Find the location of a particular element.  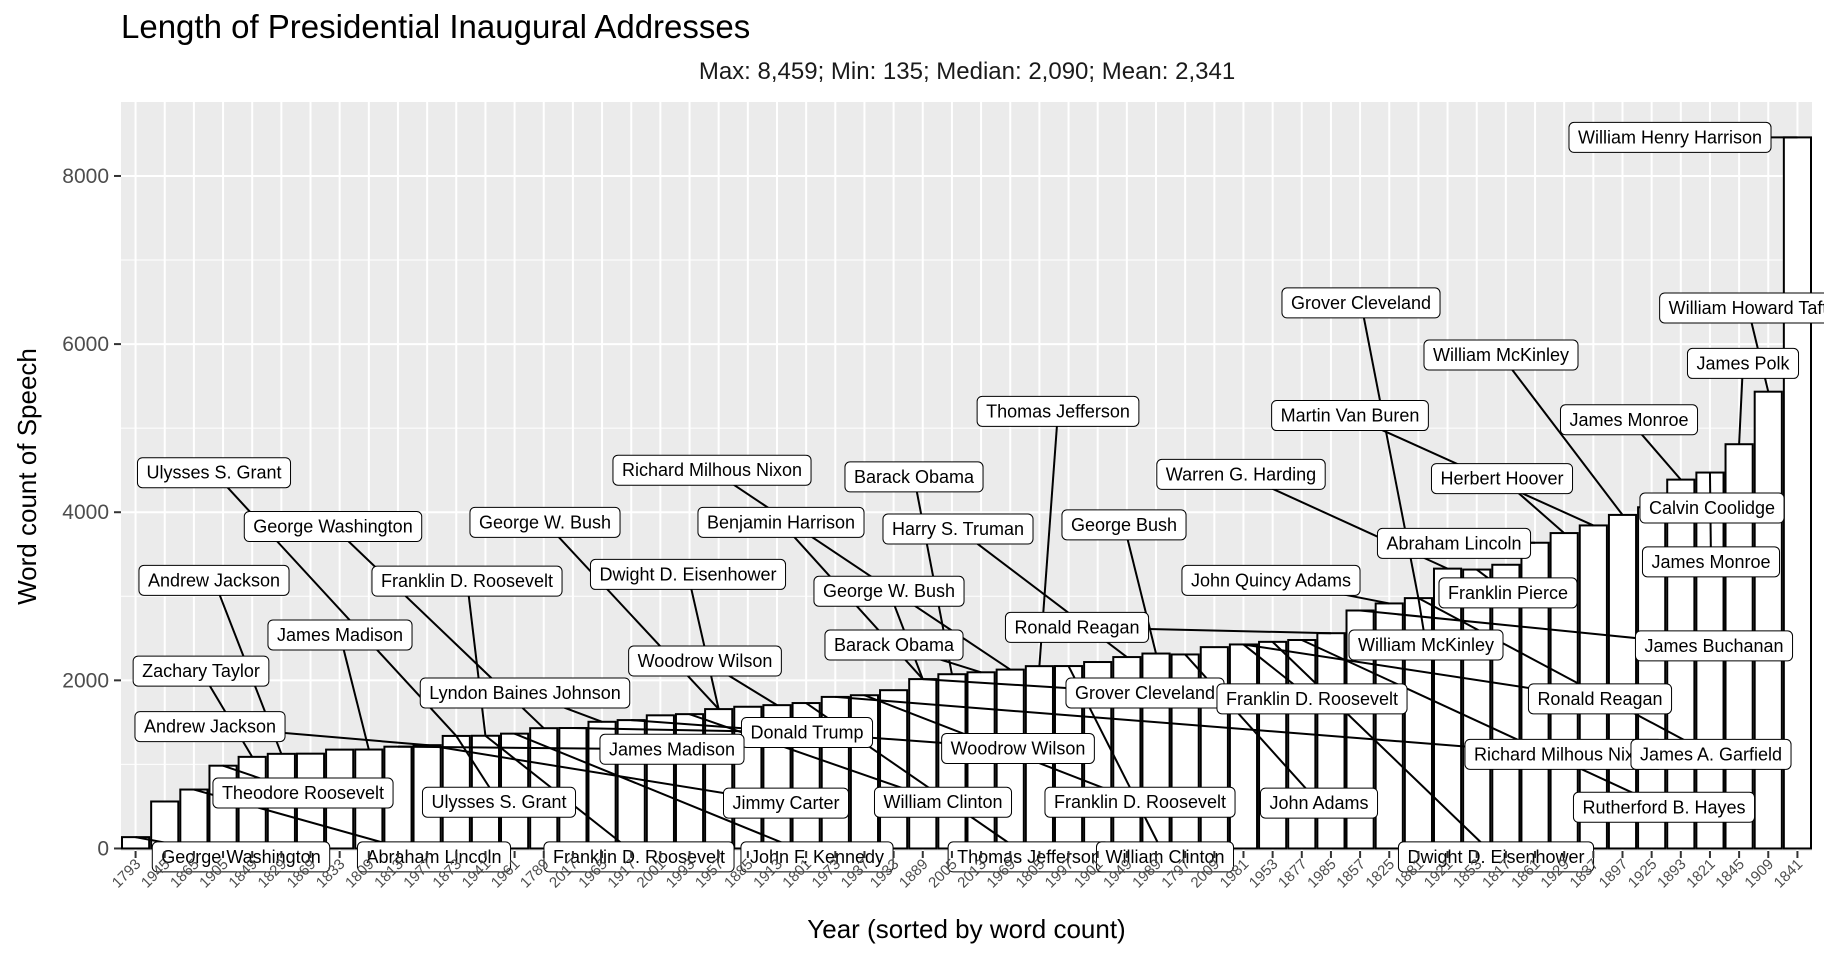

bar-label: Ulysses S. Grant is located at coordinates (213, 473).